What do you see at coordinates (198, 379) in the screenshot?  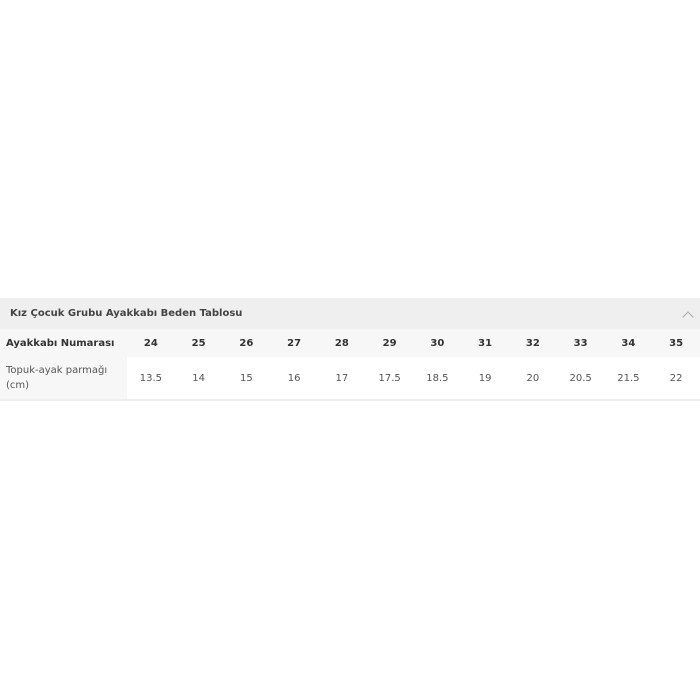 I see `length-cell: 14` at bounding box center [198, 379].